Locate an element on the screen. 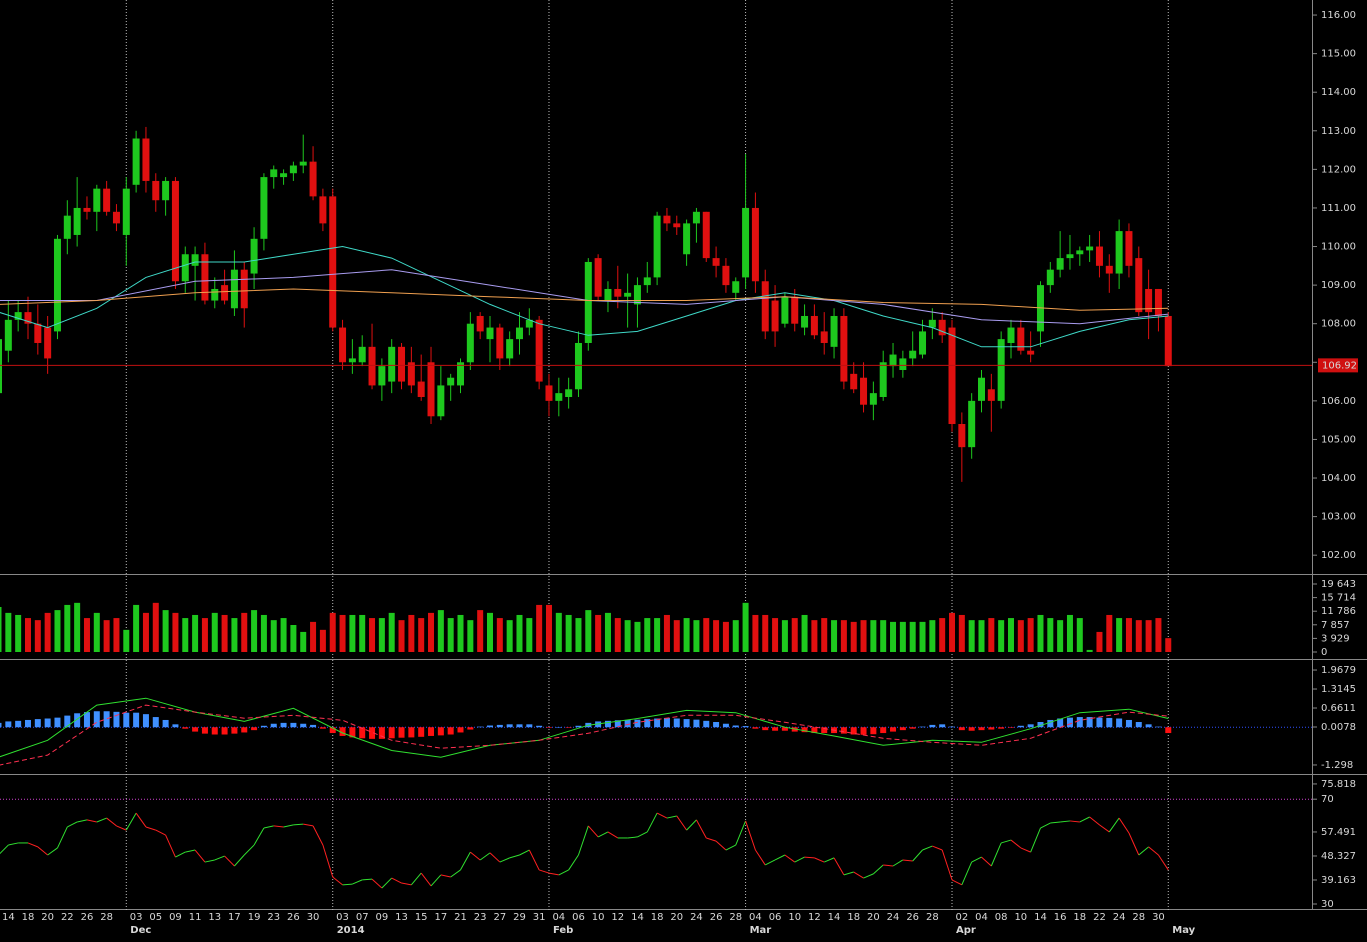  y-tick-label: 48.327 is located at coordinates (1338, 856).